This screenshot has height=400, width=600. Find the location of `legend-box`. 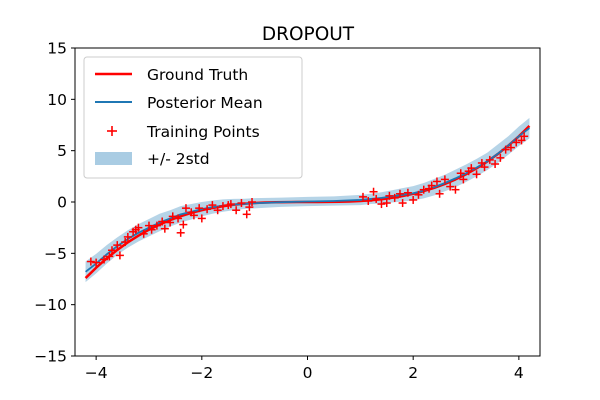

legend-box is located at coordinates (193, 117).